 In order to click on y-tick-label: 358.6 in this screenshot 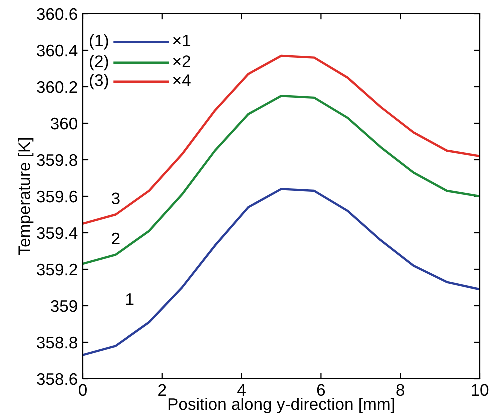, I will do `click(57, 379)`.